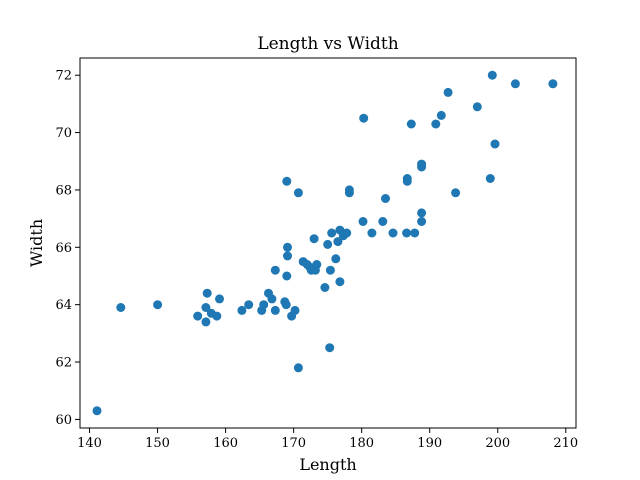 This screenshot has height=480, width=640. I want to click on chart-title: Length vs Width, so click(327, 44).